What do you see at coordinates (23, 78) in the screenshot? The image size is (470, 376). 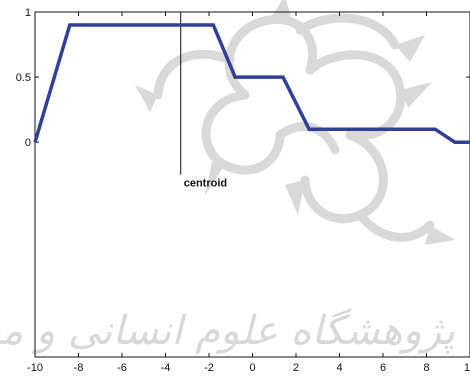 I see `y-tick-label: 0.5` at bounding box center [23, 78].